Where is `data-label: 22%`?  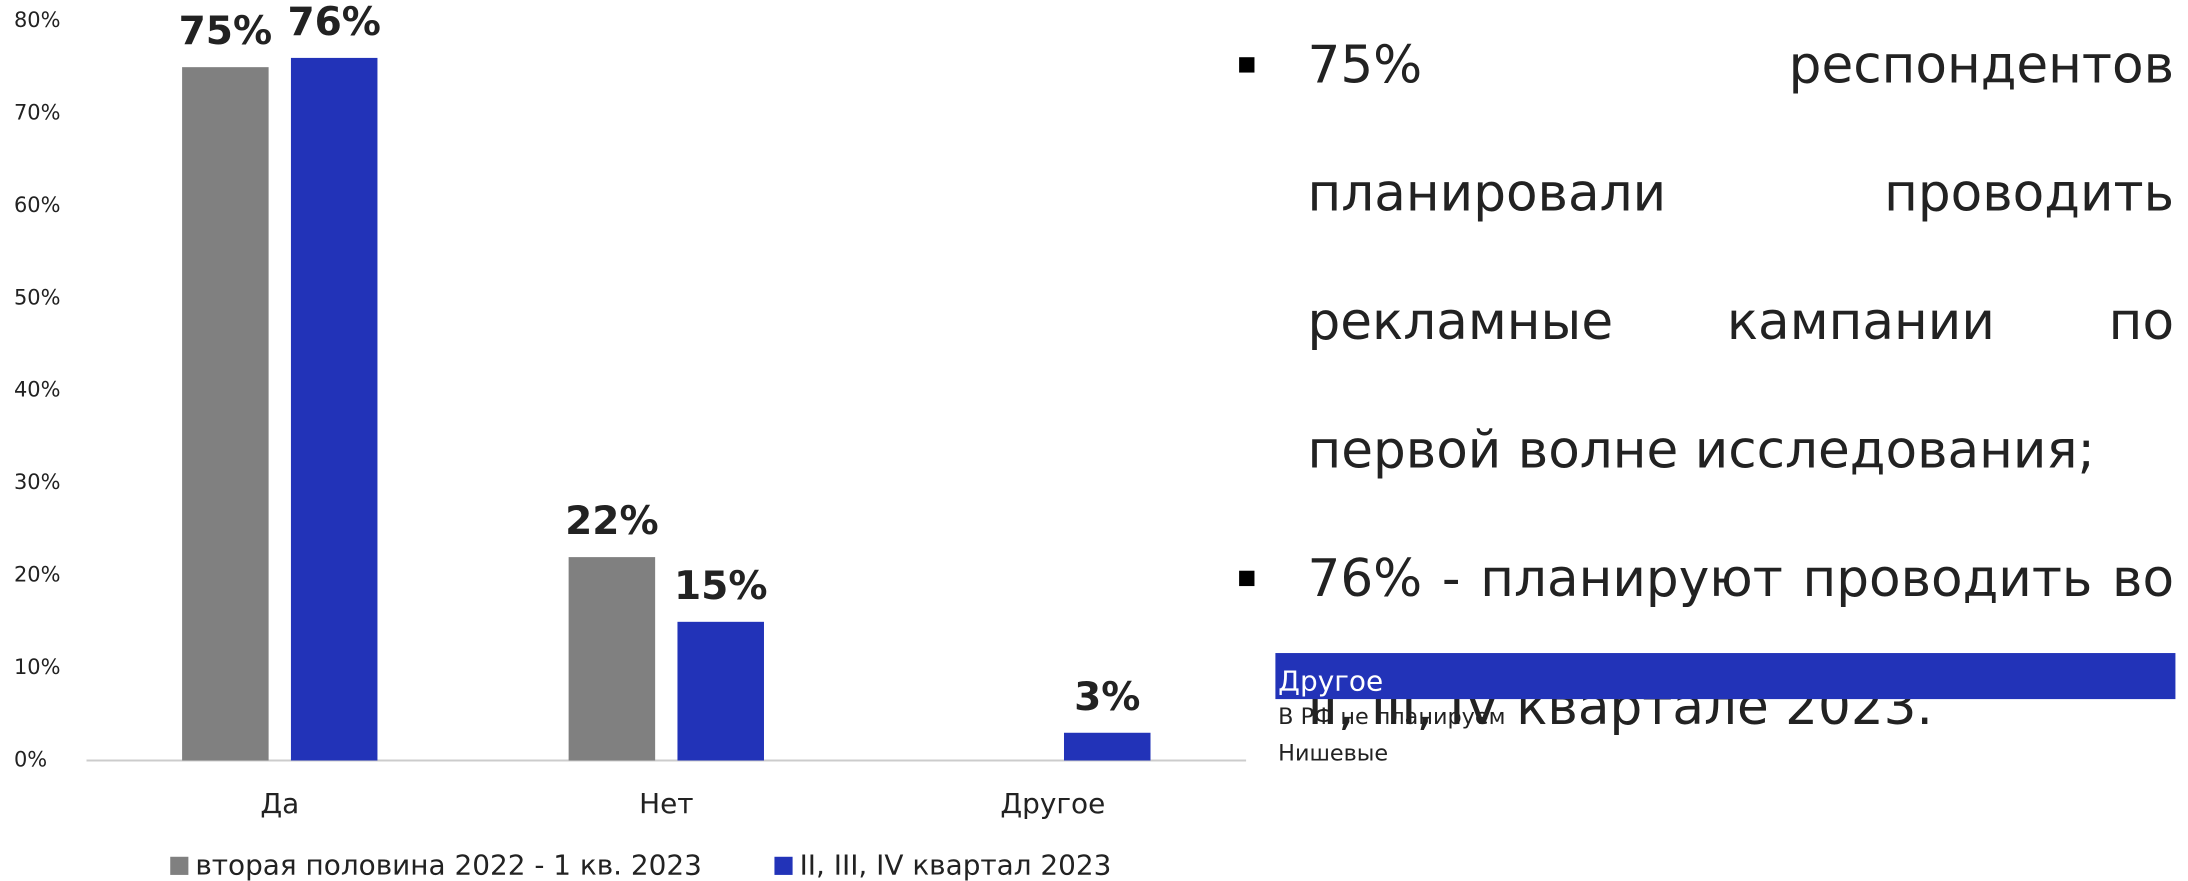
data-label: 22% is located at coordinates (612, 521).